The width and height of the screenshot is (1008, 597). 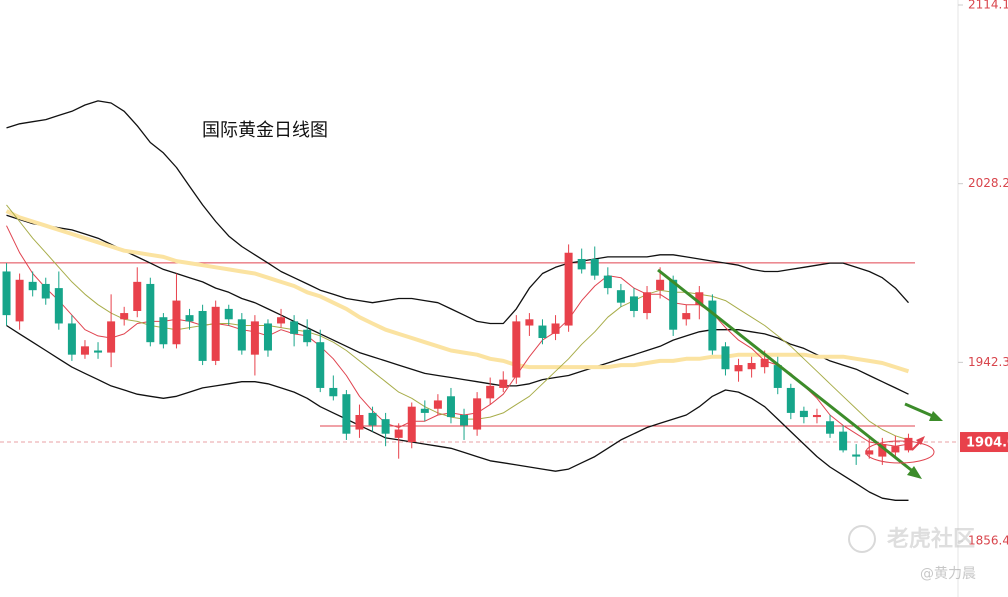 What do you see at coordinates (988, 5) in the screenshot?
I see `y-tick-label: 2114.1` at bounding box center [988, 5].